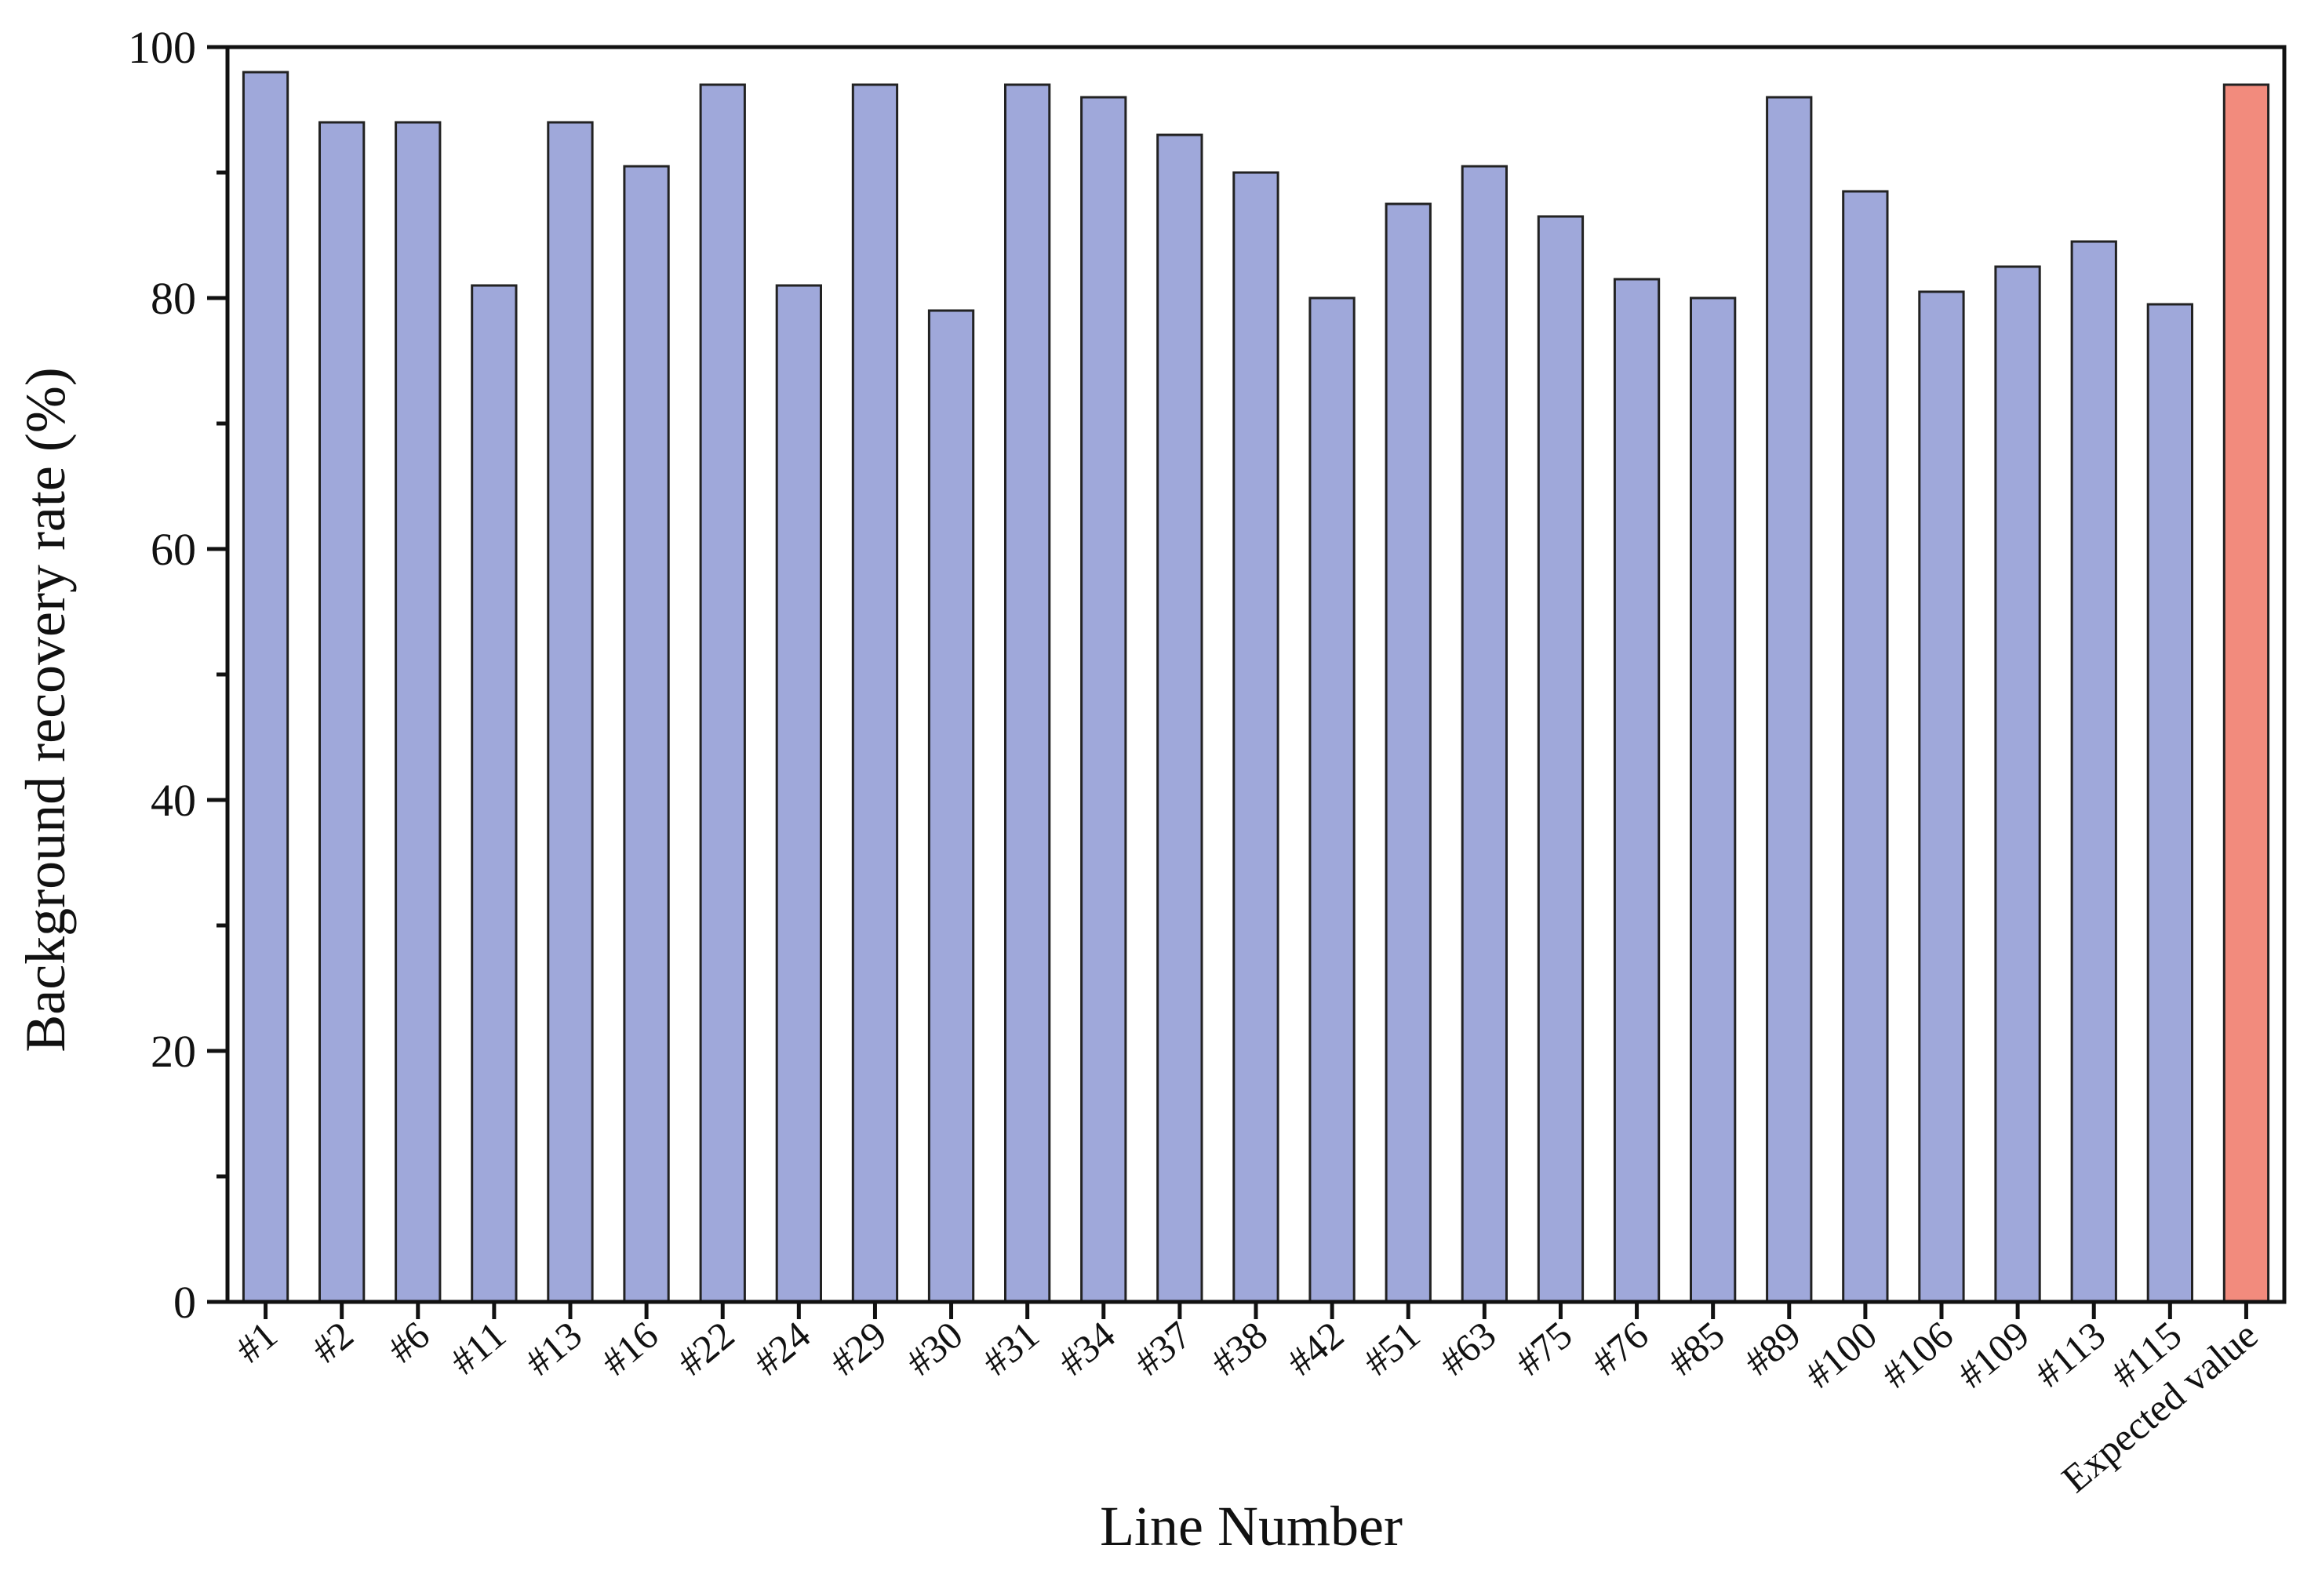  Describe the element at coordinates (173, 1051) in the screenshot. I see `y-tick-label-20: 20` at that location.